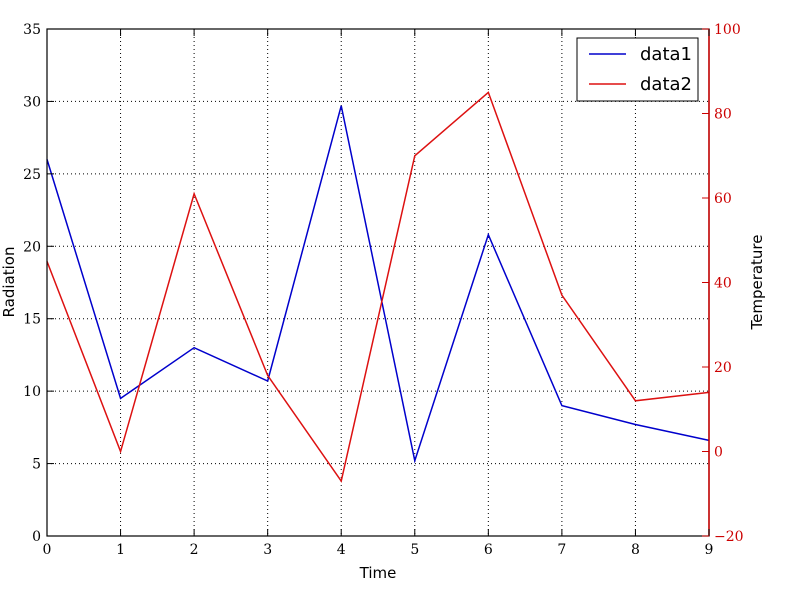  What do you see at coordinates (666, 54) in the screenshot?
I see `legend-label-data1: data1` at bounding box center [666, 54].